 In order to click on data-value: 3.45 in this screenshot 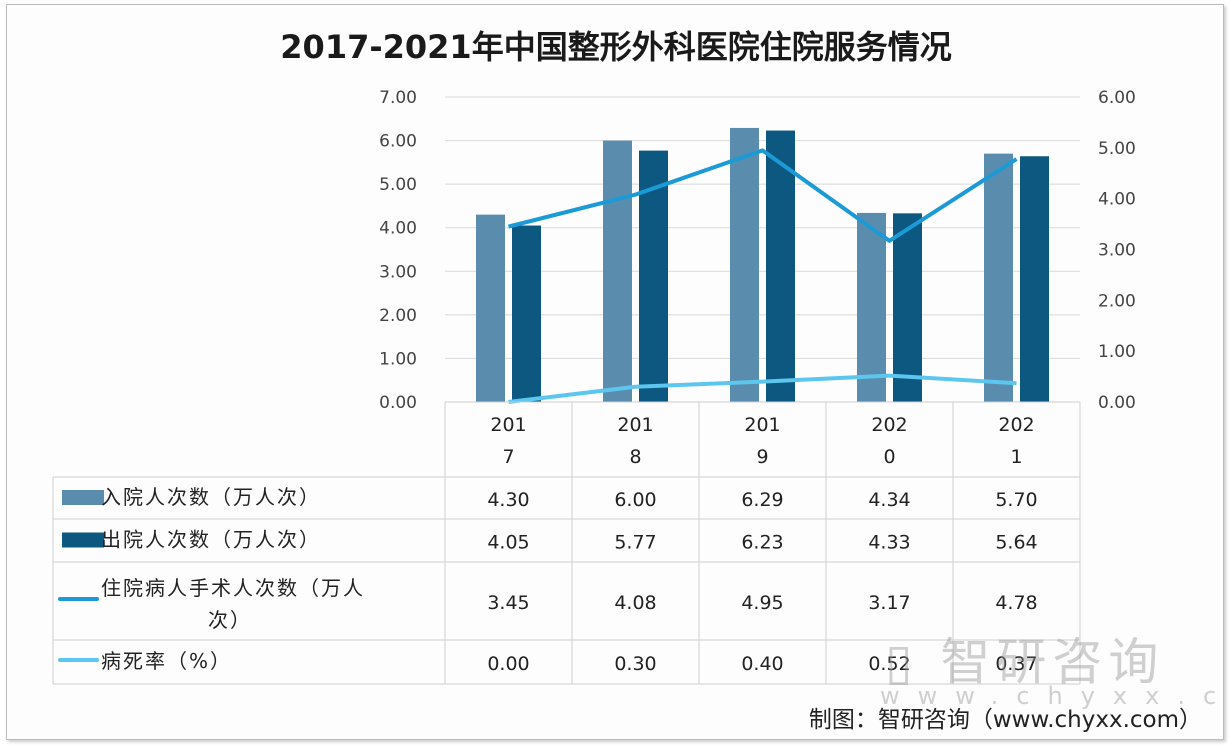, I will do `click(508, 603)`.